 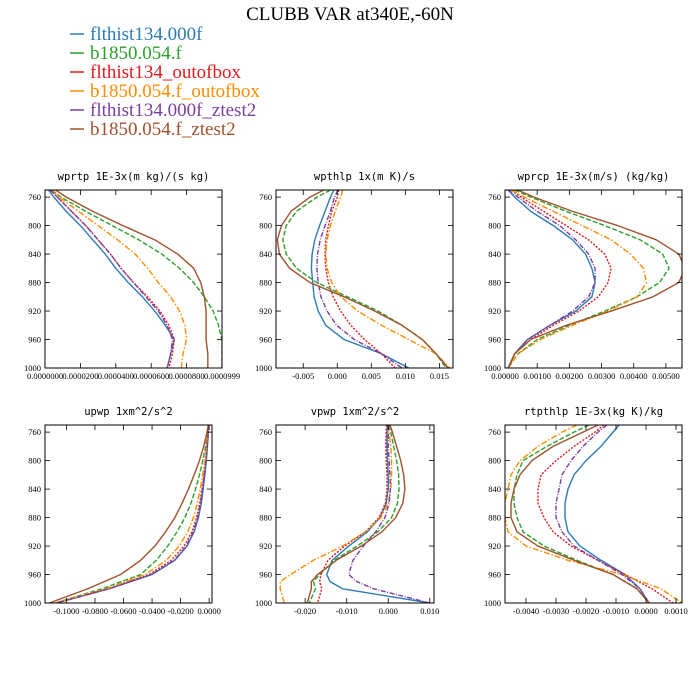 I want to click on legend-entry: flthist134_outofbox, so click(x=155, y=72).